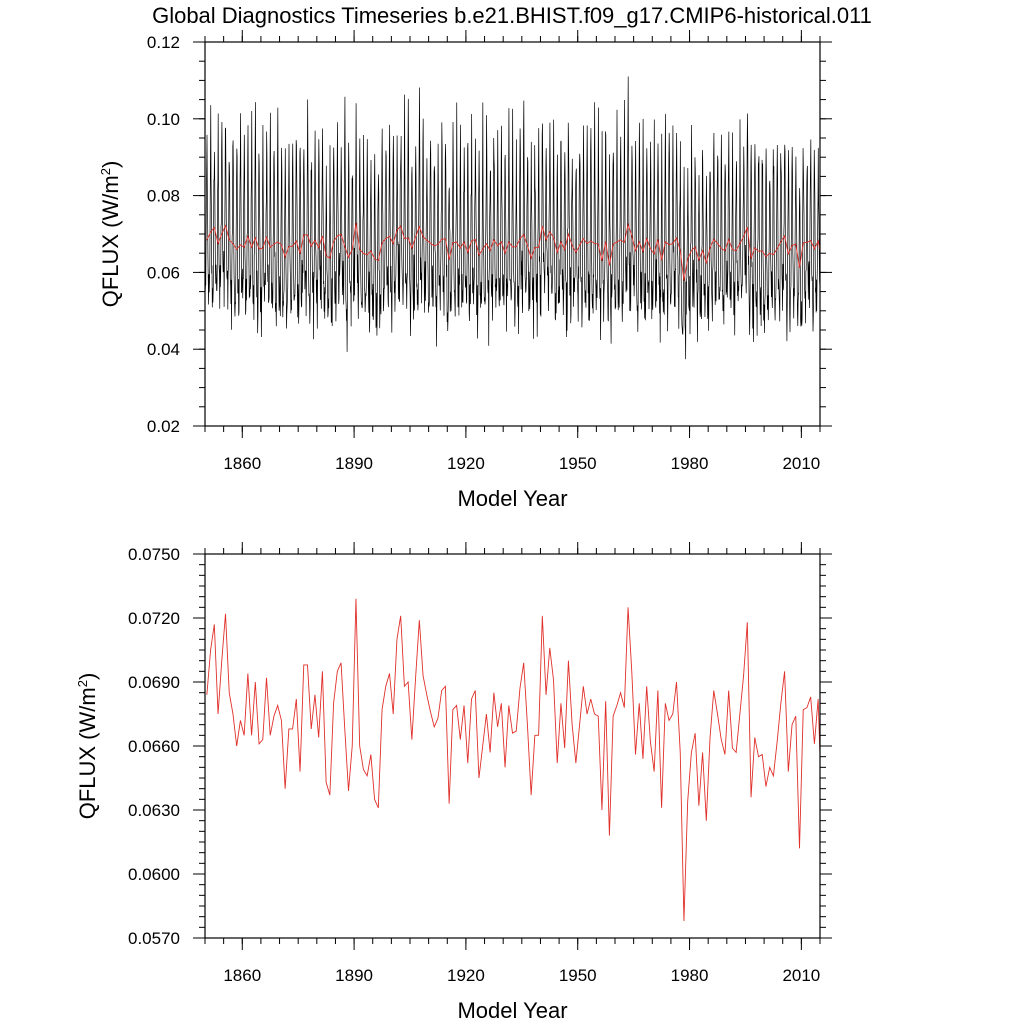 This screenshot has width=1024, height=1029. Describe the element at coordinates (154, 810) in the screenshot. I see `y-tick-label: 0.0630` at that location.